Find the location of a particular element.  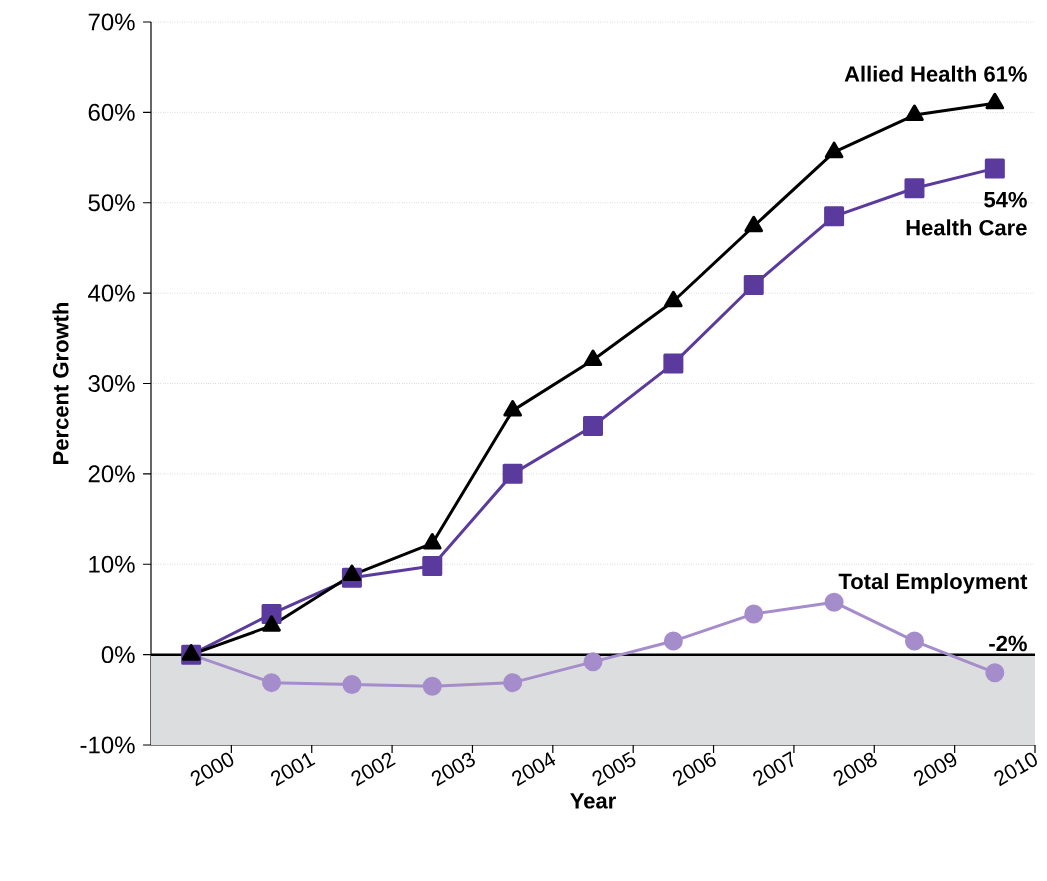

y-tick-label: 0% is located at coordinates (118, 655).